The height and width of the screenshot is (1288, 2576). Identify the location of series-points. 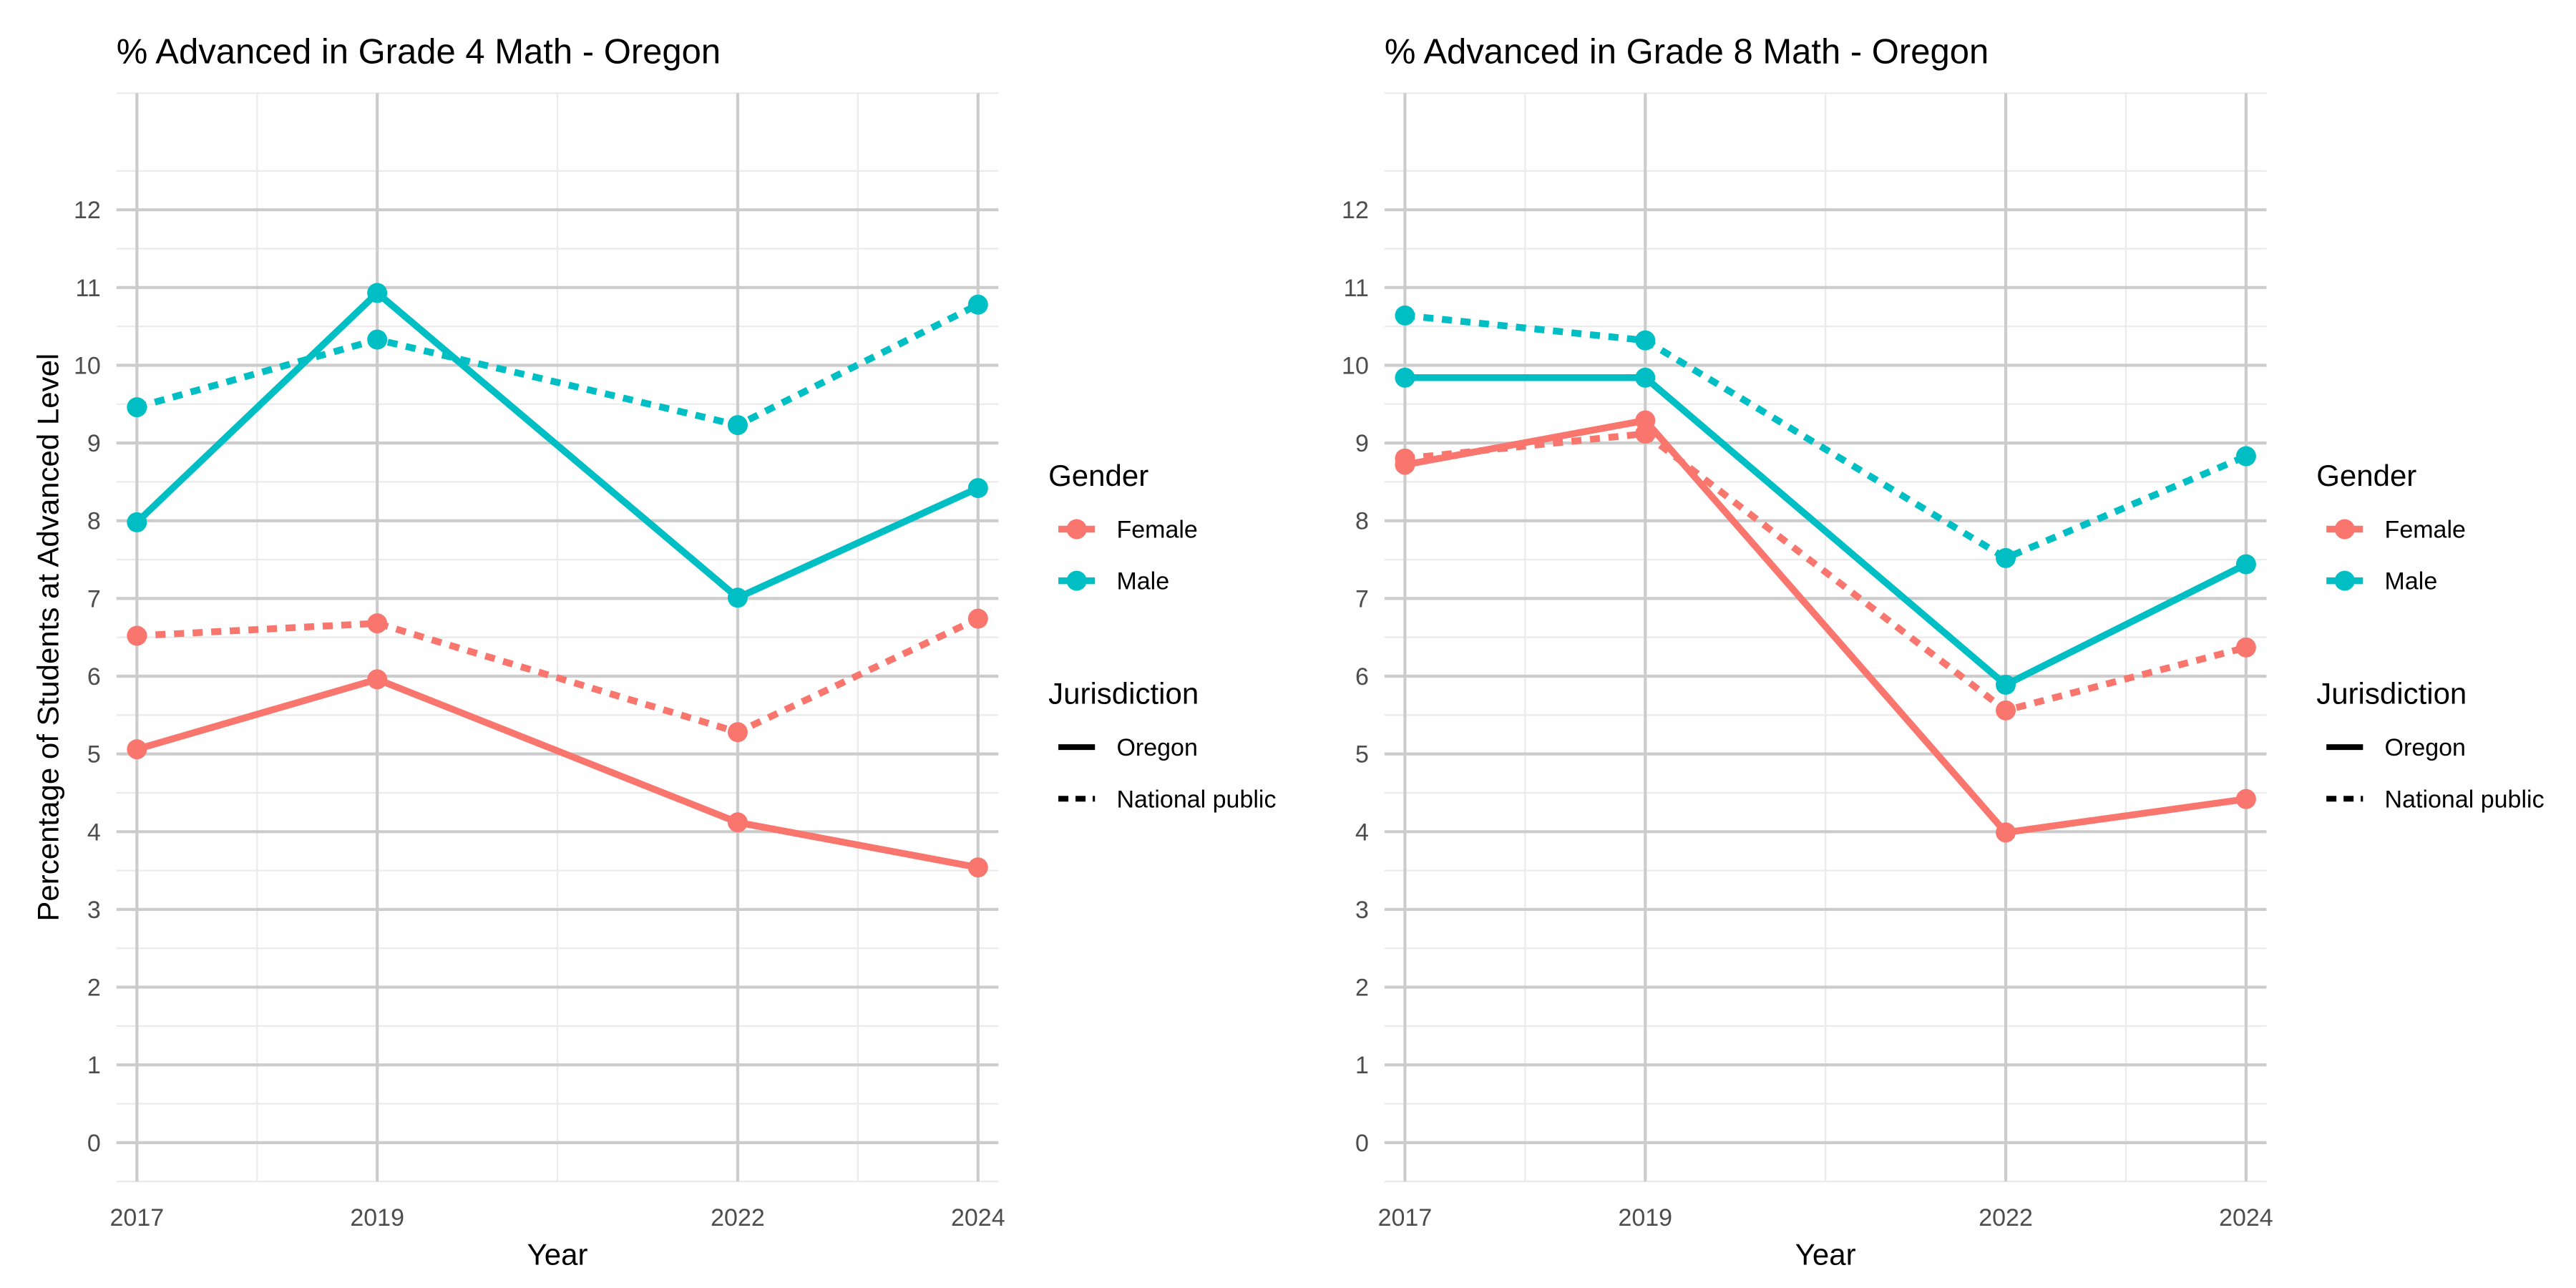
(1825, 574).